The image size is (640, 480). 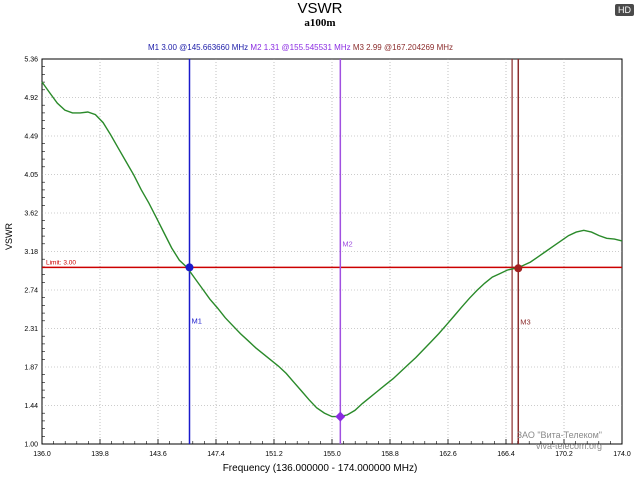 What do you see at coordinates (198, 47) in the screenshot?
I see `marker-readout-m1: M1 3.00 @145.663660 MHz` at bounding box center [198, 47].